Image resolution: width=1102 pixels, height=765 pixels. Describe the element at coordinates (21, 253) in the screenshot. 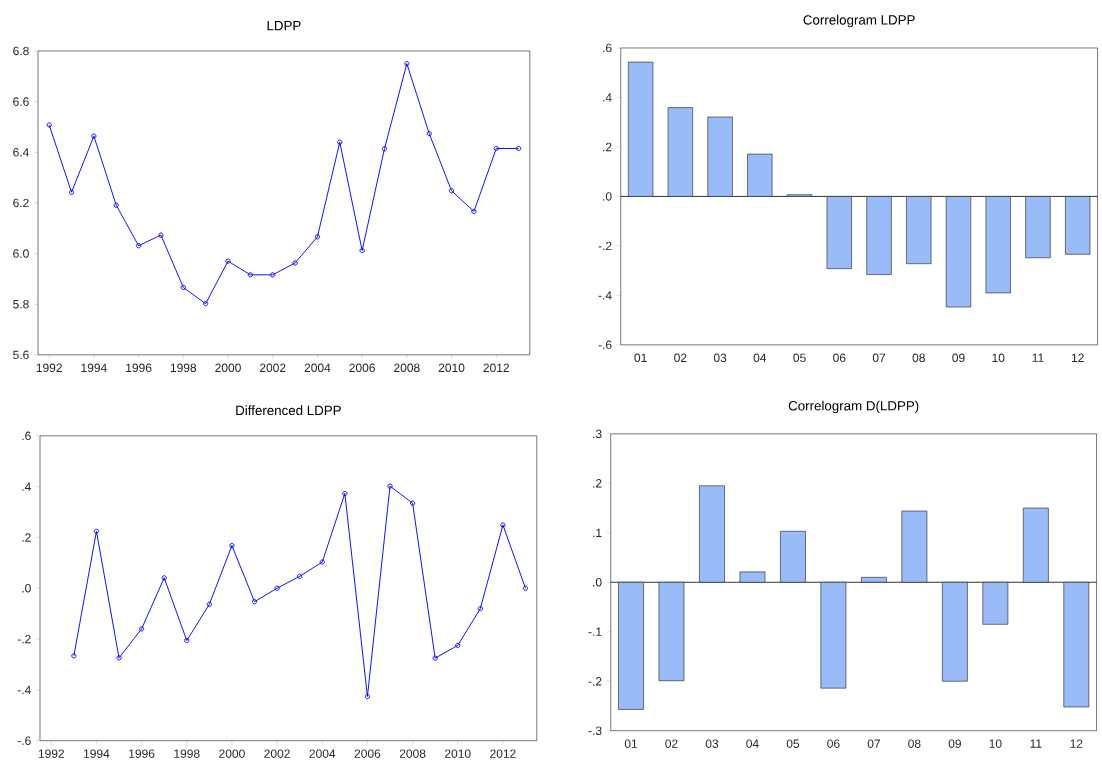

I see `y-tick-label: 6.0` at that location.